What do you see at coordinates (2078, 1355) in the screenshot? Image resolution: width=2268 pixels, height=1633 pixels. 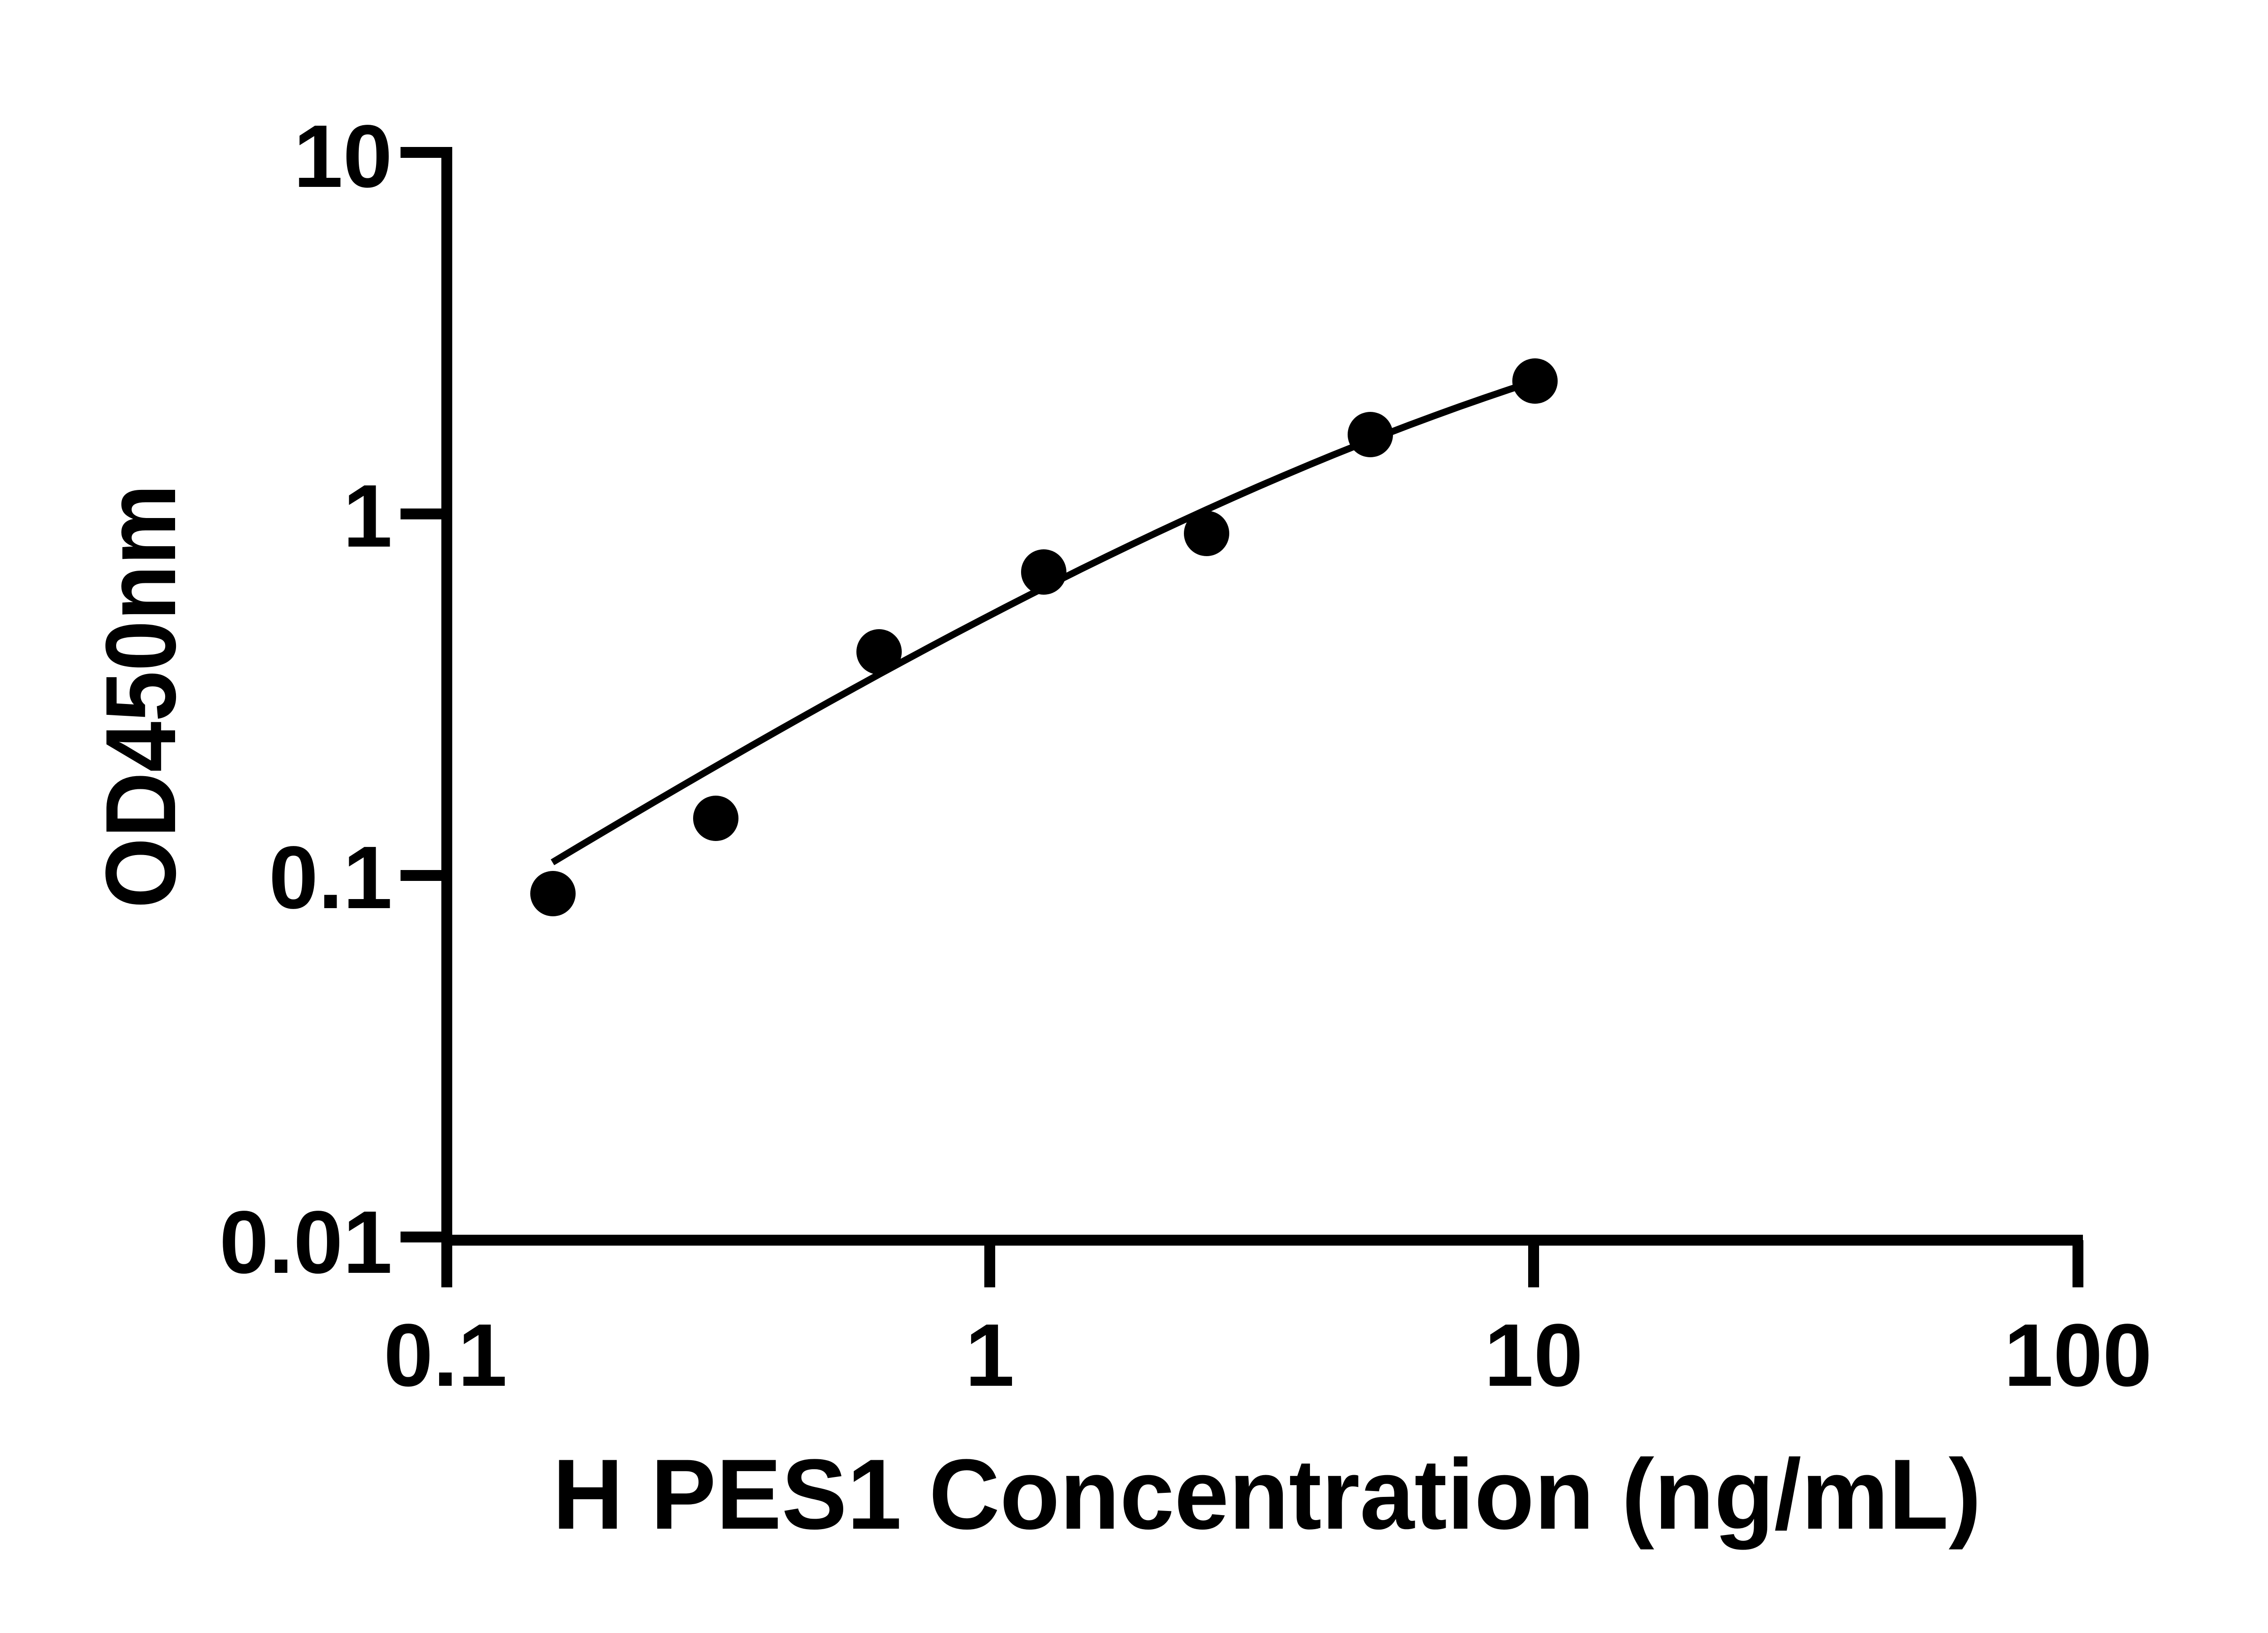 I see `svg-text: 100` at bounding box center [2078, 1355].